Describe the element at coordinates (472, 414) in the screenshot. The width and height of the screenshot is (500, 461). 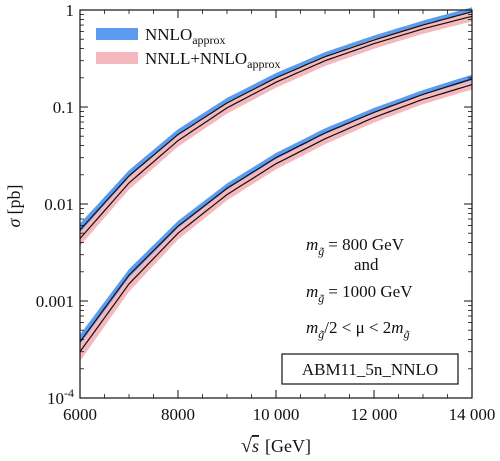
I see `x-tick-label: 14 000` at that location.